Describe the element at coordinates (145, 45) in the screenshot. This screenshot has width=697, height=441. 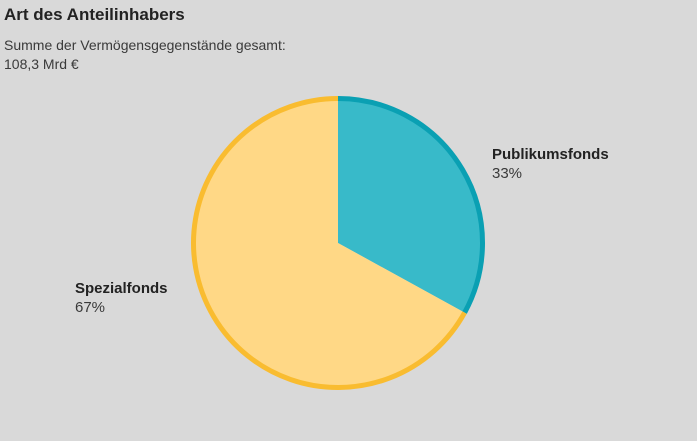
I see `subtitle-line-1: Summe der Vermögensgegenstände gesamt:` at that location.